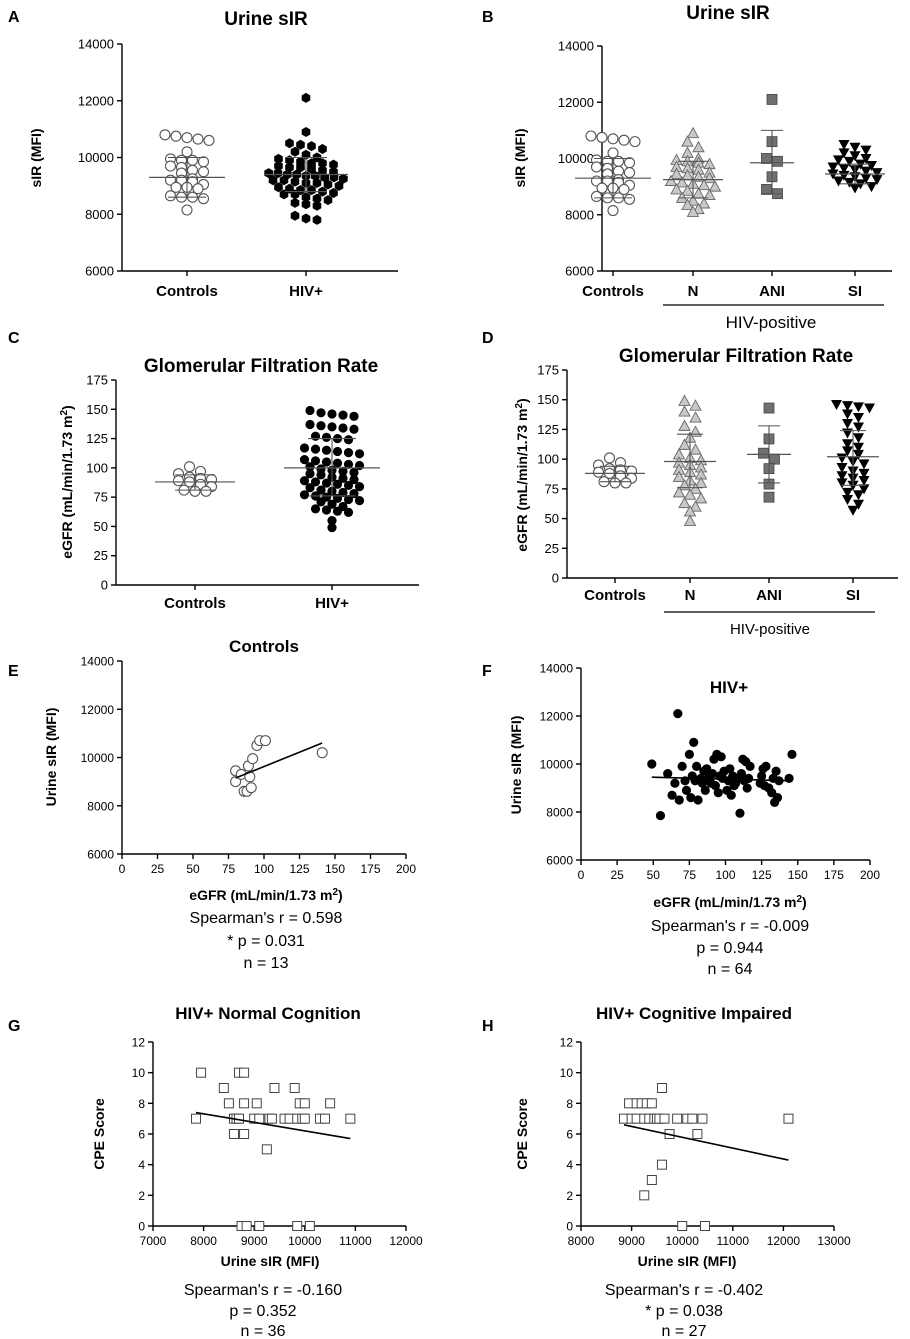 The height and width of the screenshot is (1339, 910). What do you see at coordinates (569, 1104) in the screenshot?
I see `panel-h-y-tick-label: 8` at bounding box center [569, 1104].